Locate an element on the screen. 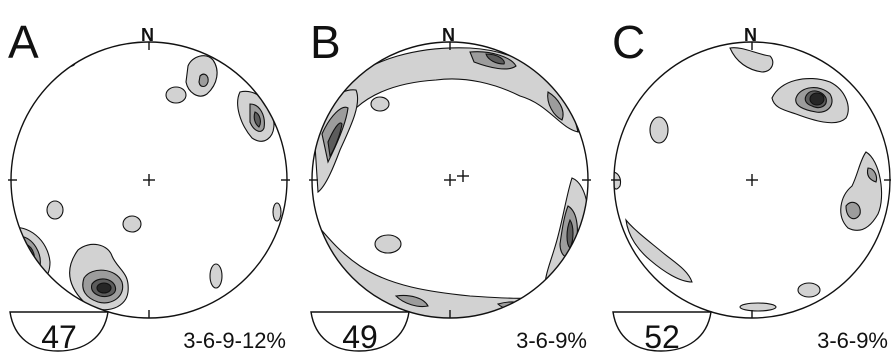 This screenshot has height=355, width=891. panel-b-count: 49 is located at coordinates (360, 337).